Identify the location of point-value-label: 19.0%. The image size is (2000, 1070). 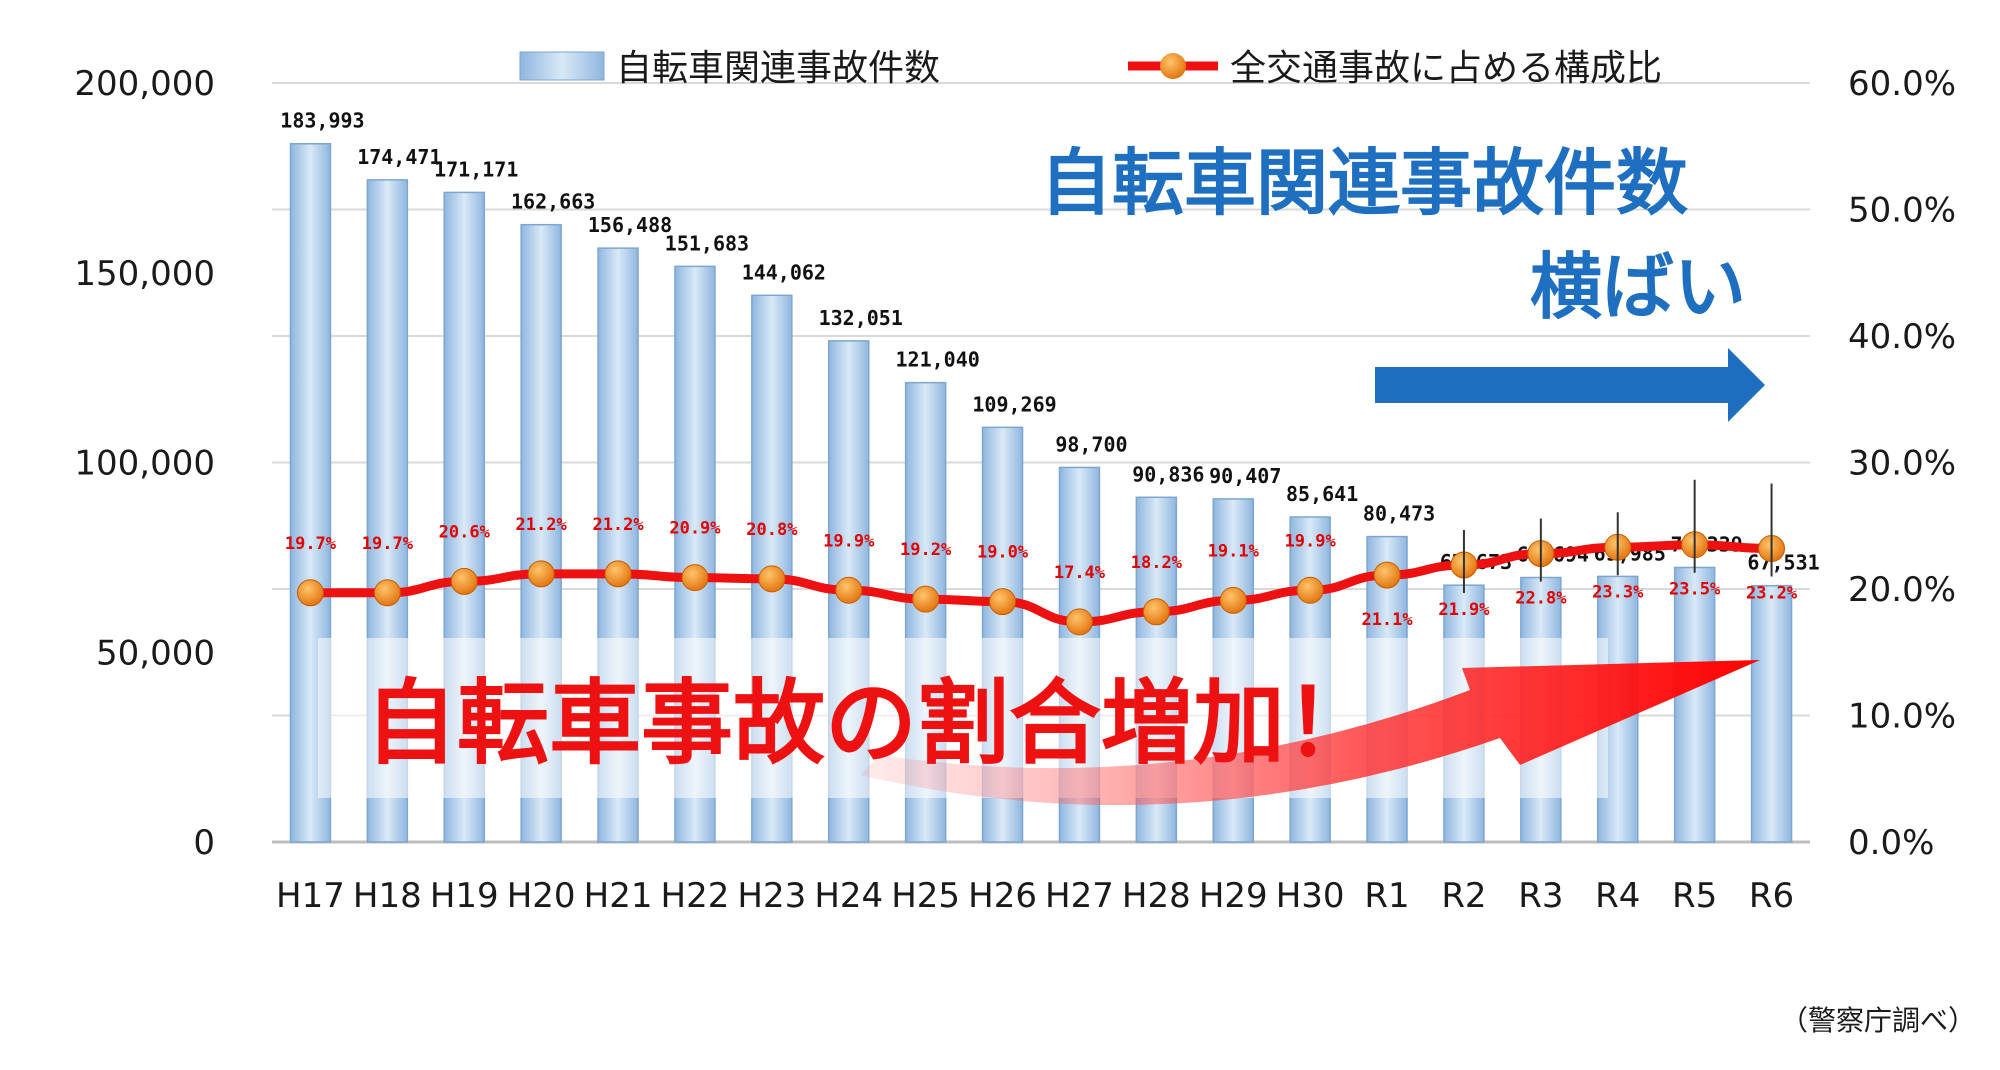
(1003, 553).